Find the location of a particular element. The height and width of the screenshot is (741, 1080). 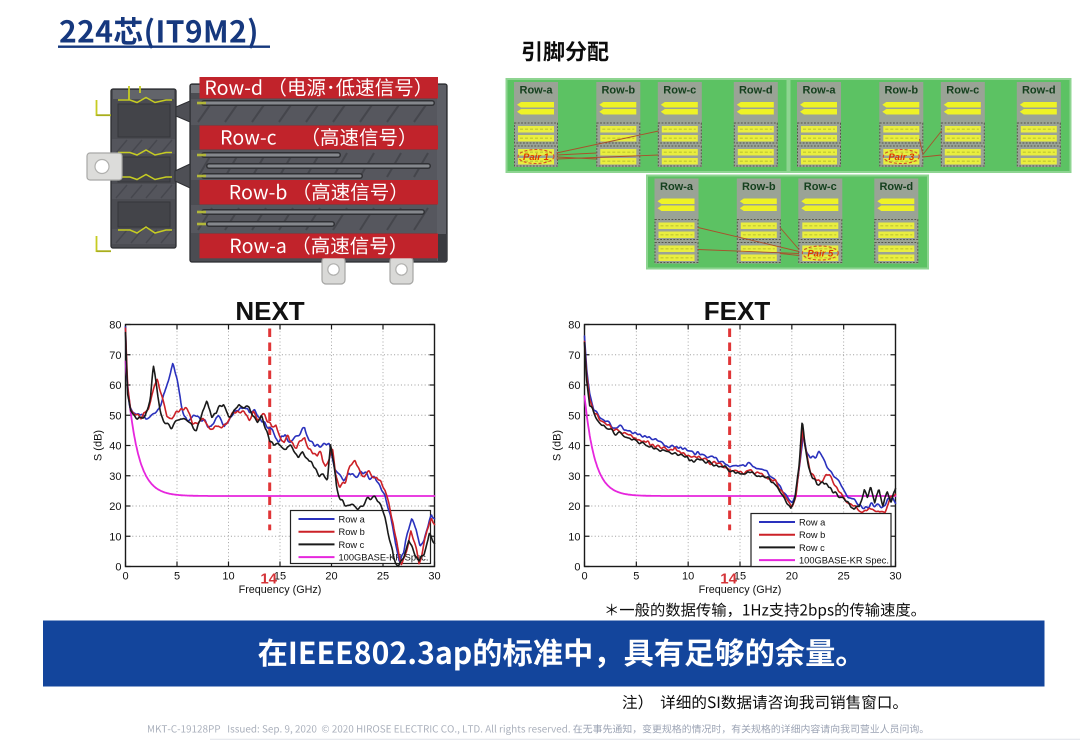

svg-text: FEXT is located at coordinates (737, 311).